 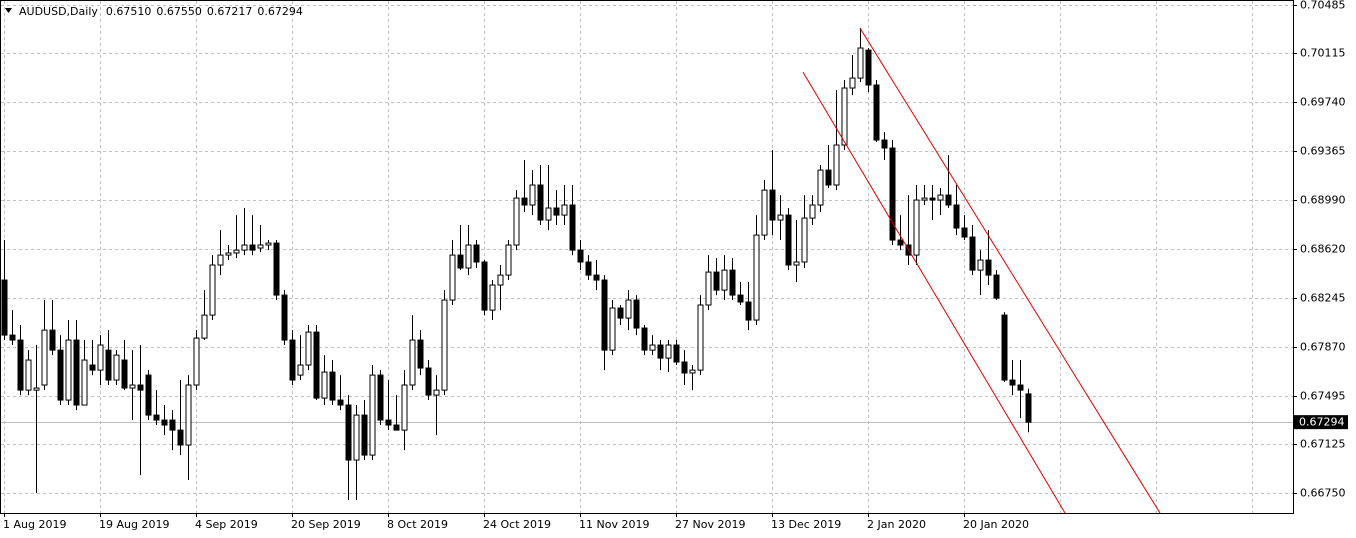 What do you see at coordinates (1323, 151) in the screenshot?
I see `y-tick-label: 0.69365` at bounding box center [1323, 151].